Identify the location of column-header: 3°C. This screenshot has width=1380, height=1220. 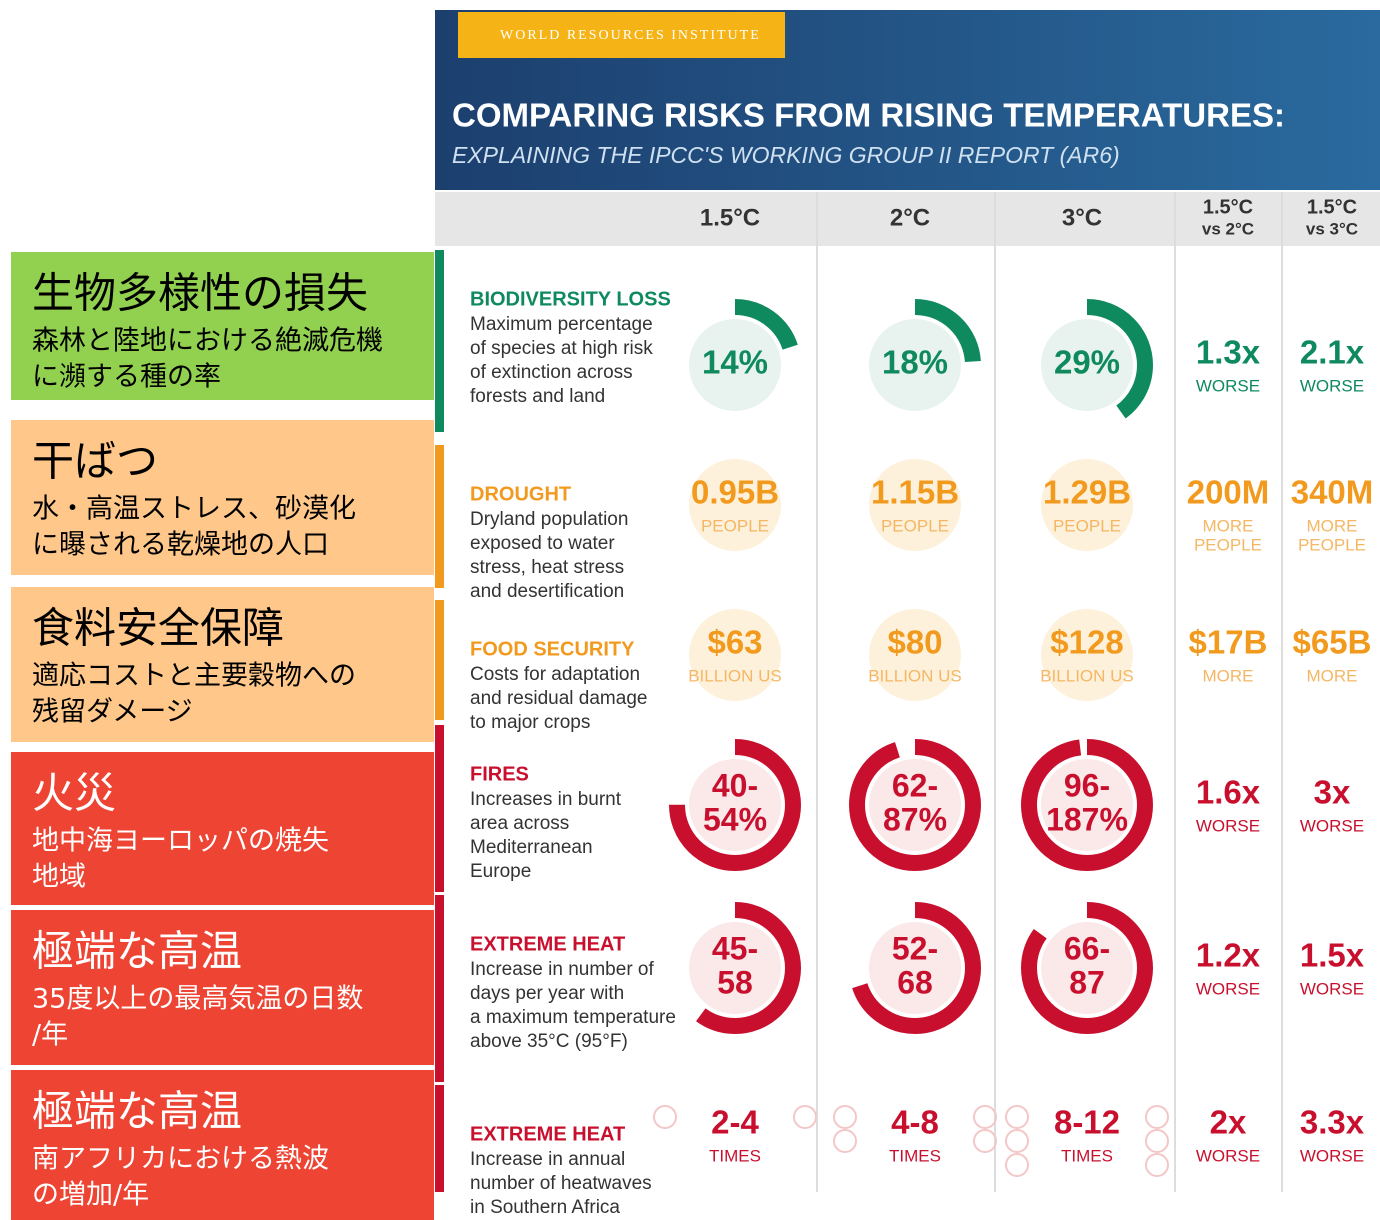
(1082, 217).